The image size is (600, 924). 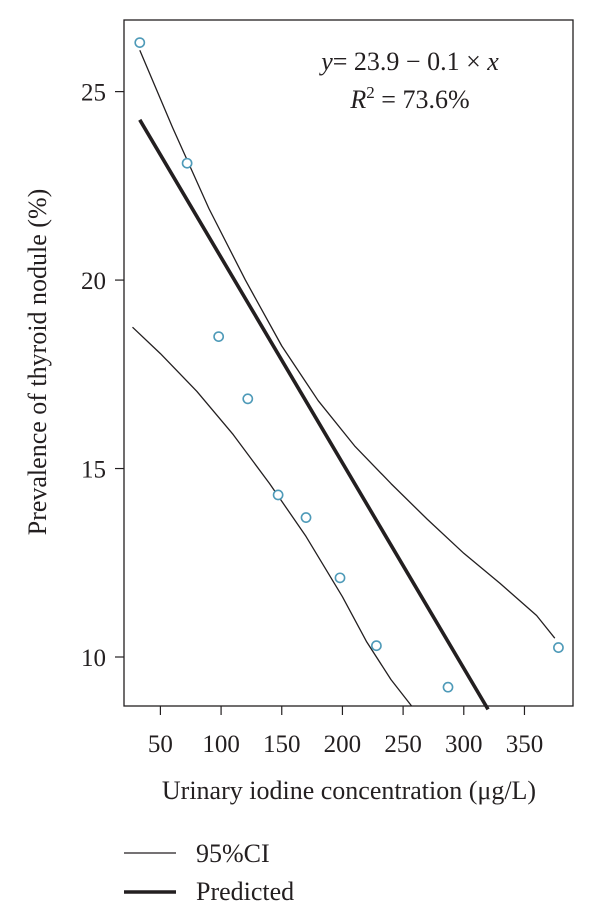 I want to click on y-tick-label: 15, so click(x=93, y=470).